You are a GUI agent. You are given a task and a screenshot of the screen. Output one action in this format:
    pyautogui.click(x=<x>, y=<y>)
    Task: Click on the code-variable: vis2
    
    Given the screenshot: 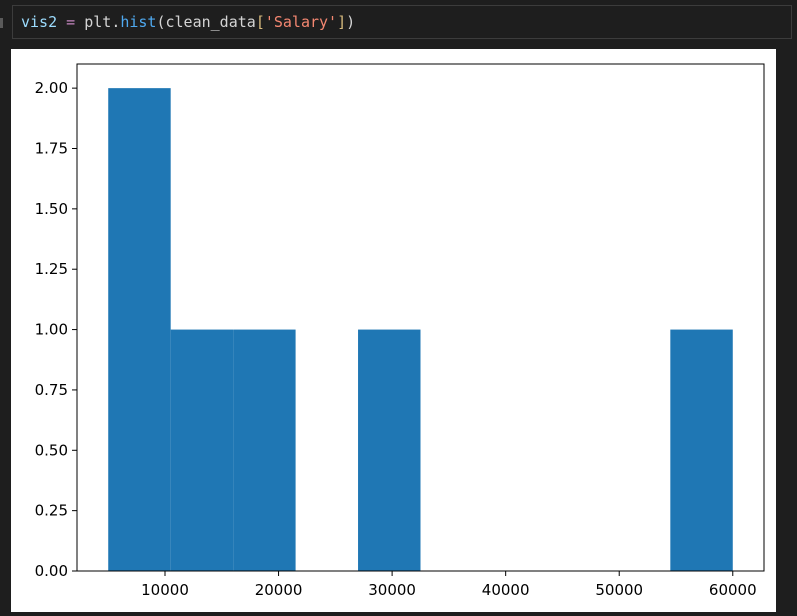 What is the action you would take?
    pyautogui.click(x=39, y=22)
    